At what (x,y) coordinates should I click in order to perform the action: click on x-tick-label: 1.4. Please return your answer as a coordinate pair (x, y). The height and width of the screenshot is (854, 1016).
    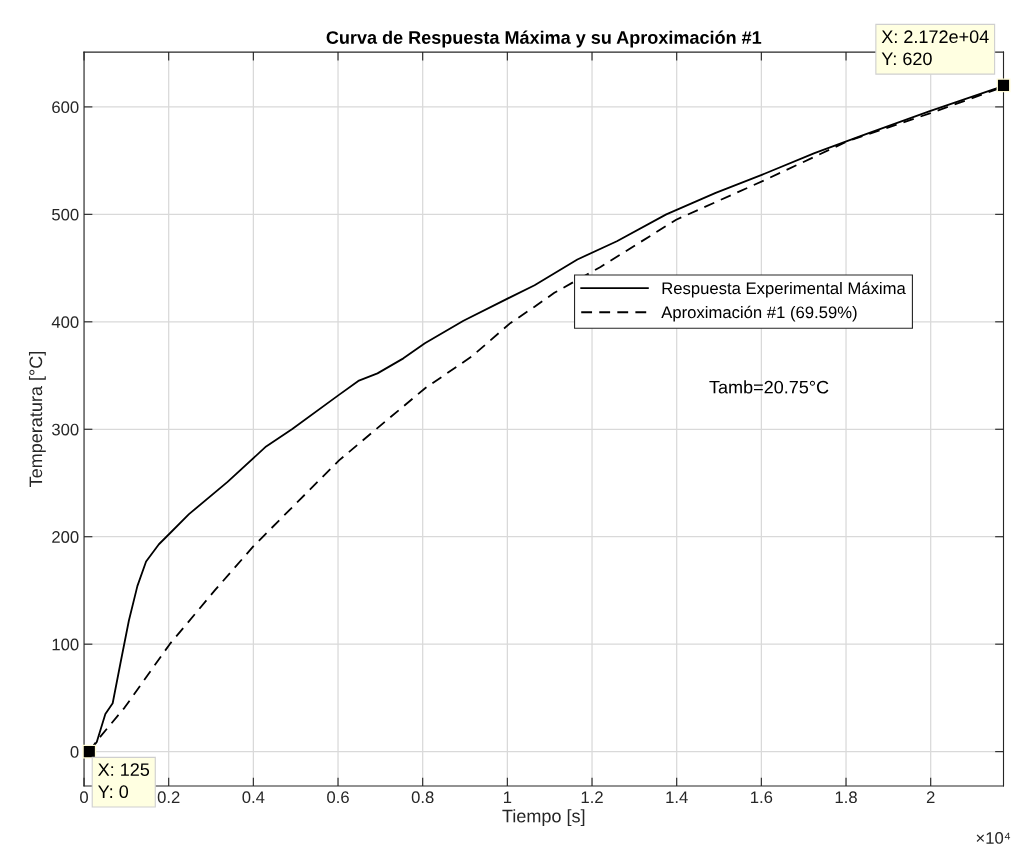
    Looking at the image, I should click on (677, 797).